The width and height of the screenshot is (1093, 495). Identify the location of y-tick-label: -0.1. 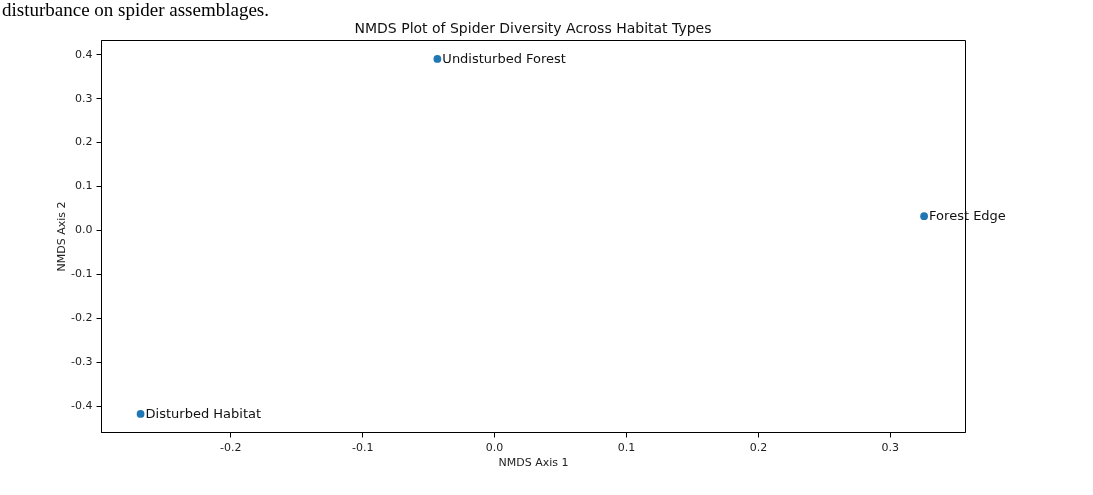
(82, 274).